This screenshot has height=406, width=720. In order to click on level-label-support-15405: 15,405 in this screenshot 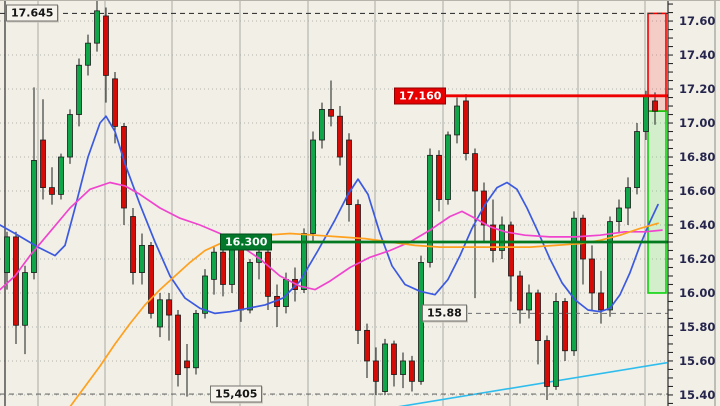, I will do `click(236, 394)`.